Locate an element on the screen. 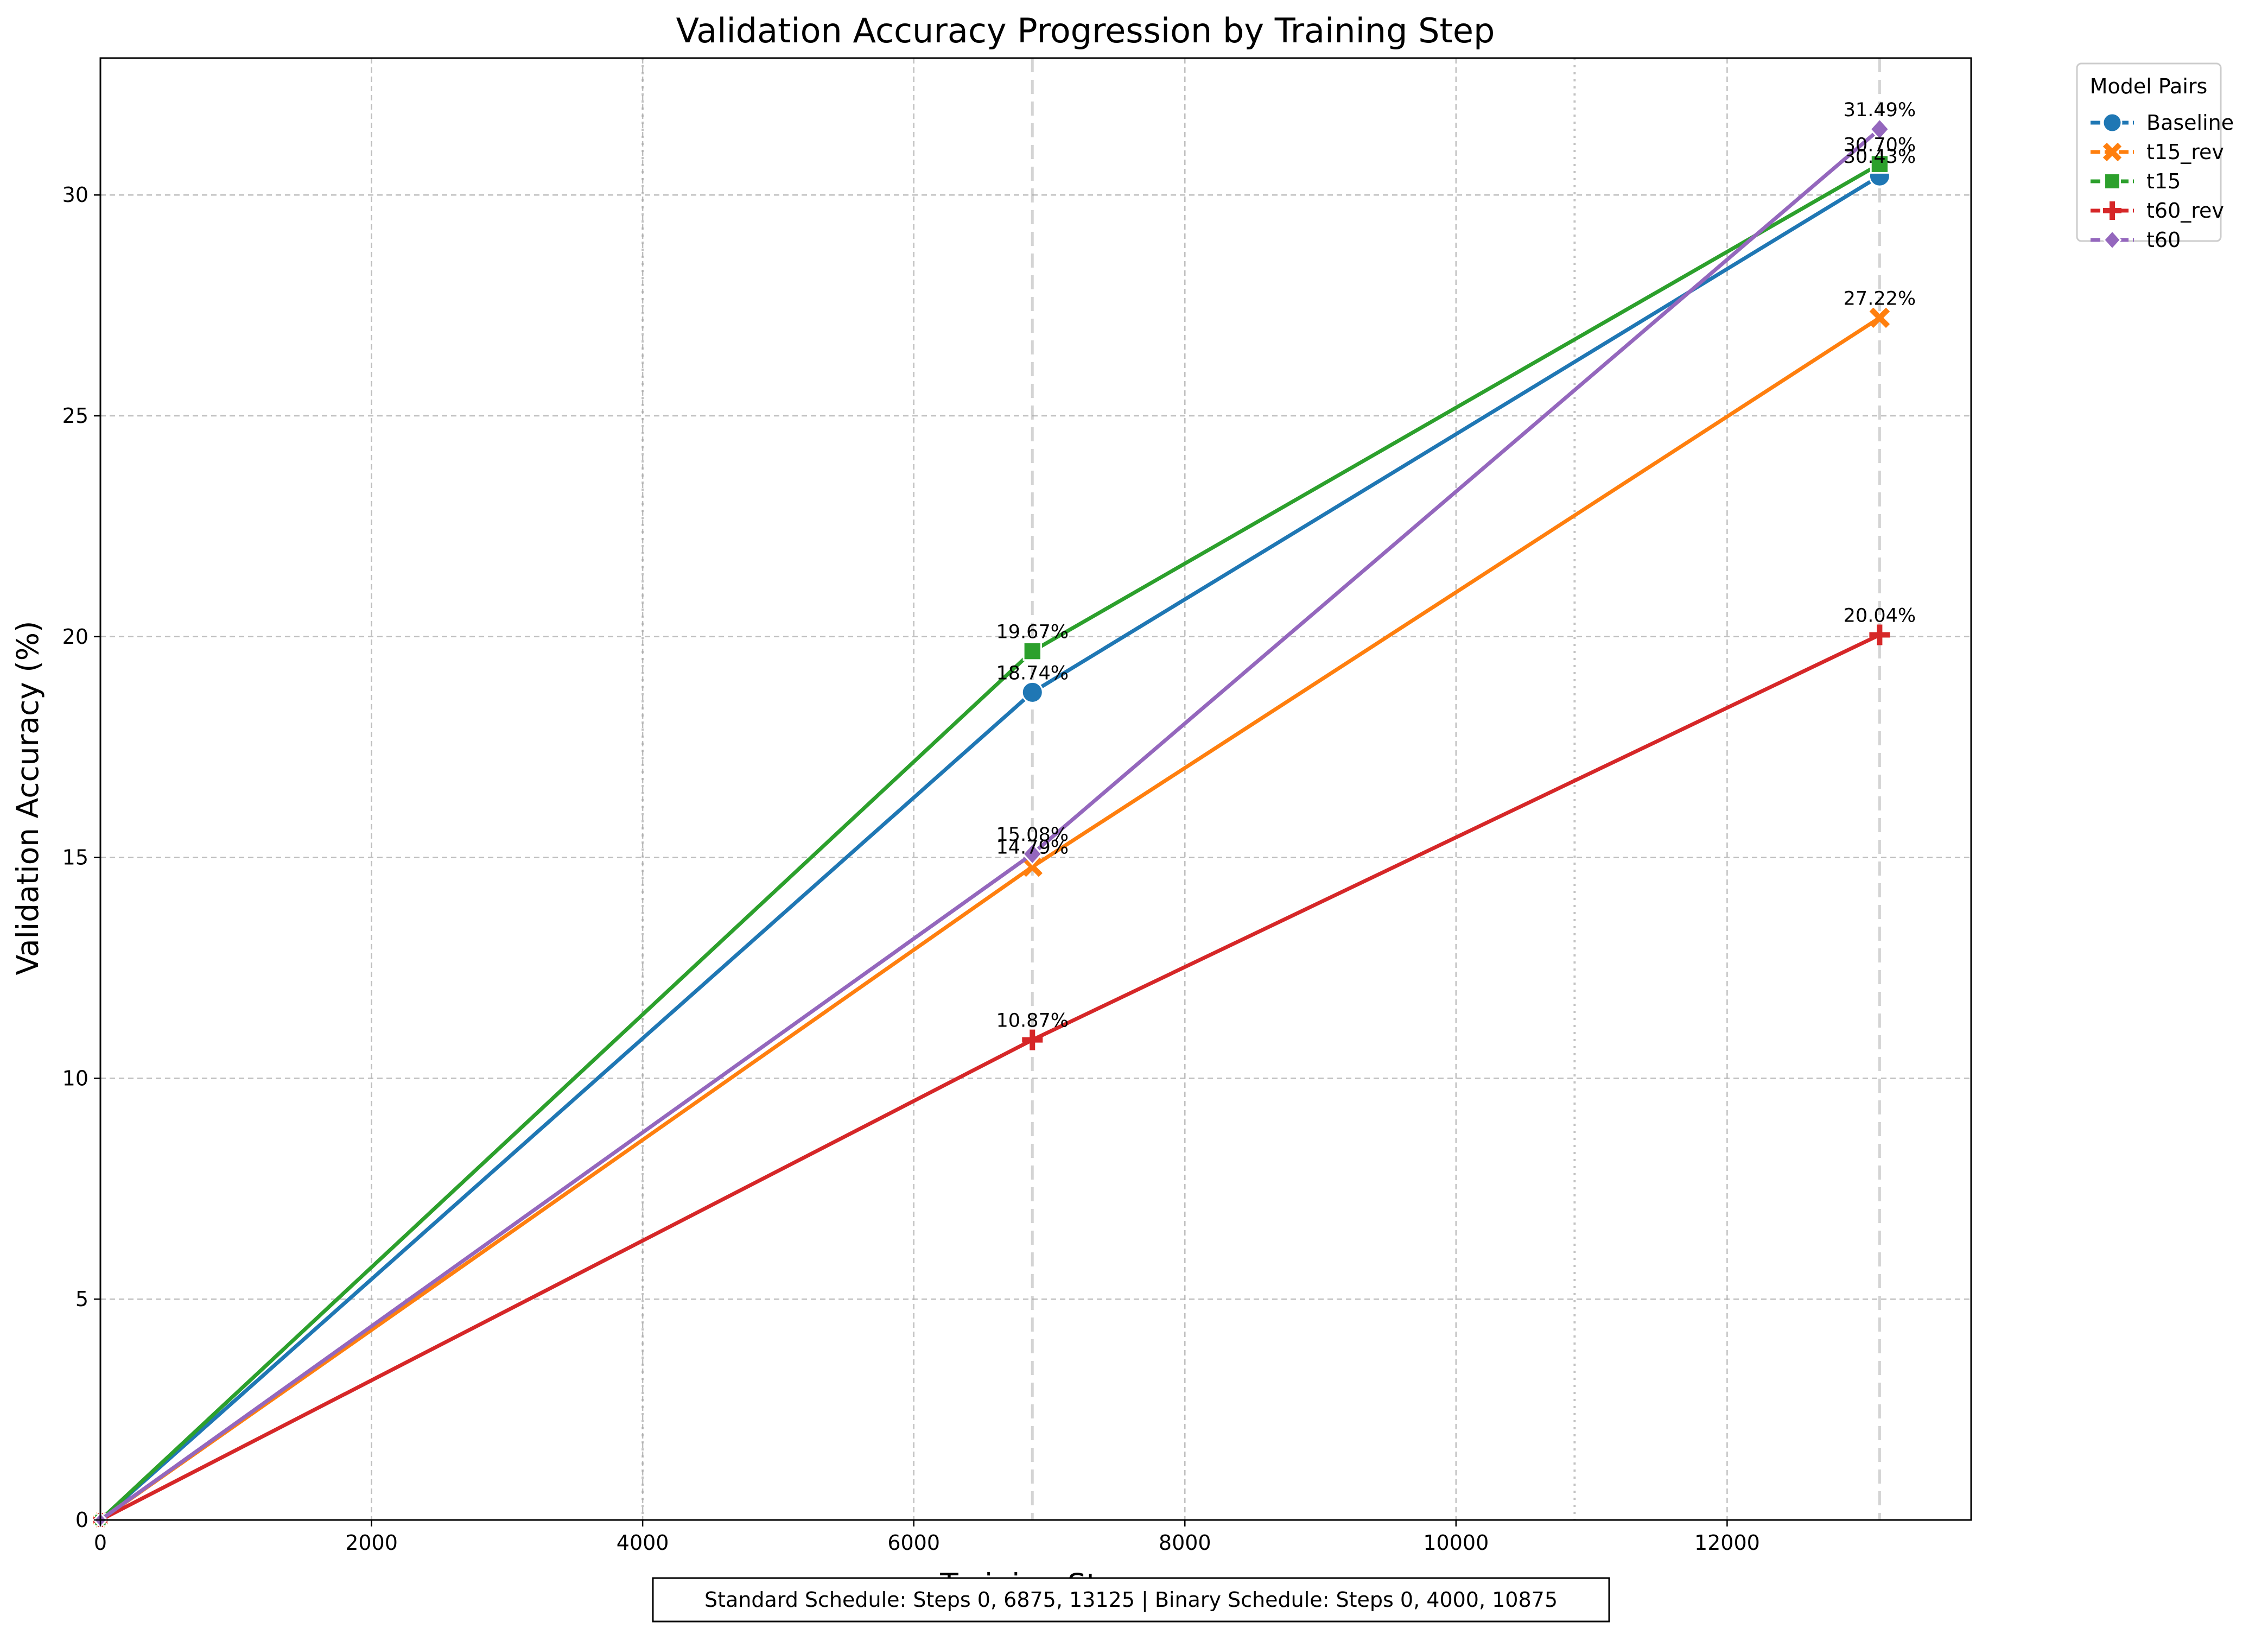  legend-item: t15 is located at coordinates (2136, 181).